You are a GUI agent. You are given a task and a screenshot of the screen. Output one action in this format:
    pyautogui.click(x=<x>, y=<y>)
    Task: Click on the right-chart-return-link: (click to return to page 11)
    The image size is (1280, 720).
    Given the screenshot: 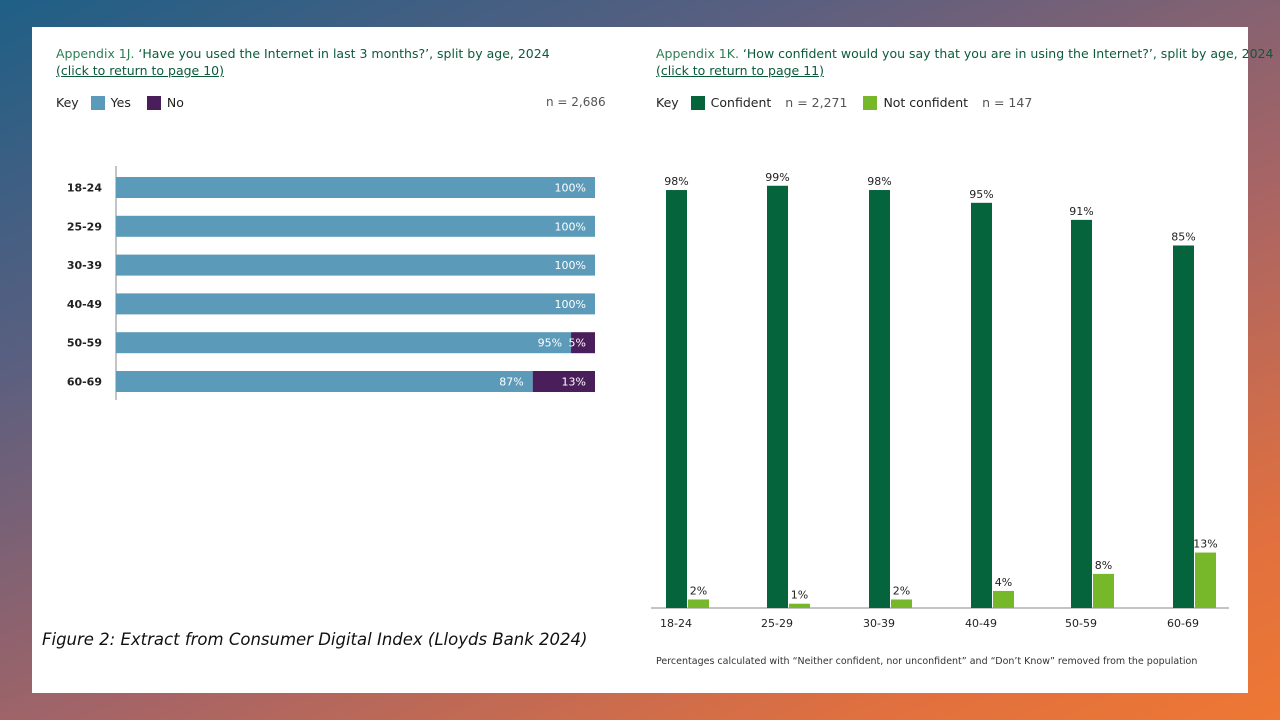 What is the action you would take?
    pyautogui.click(x=740, y=70)
    